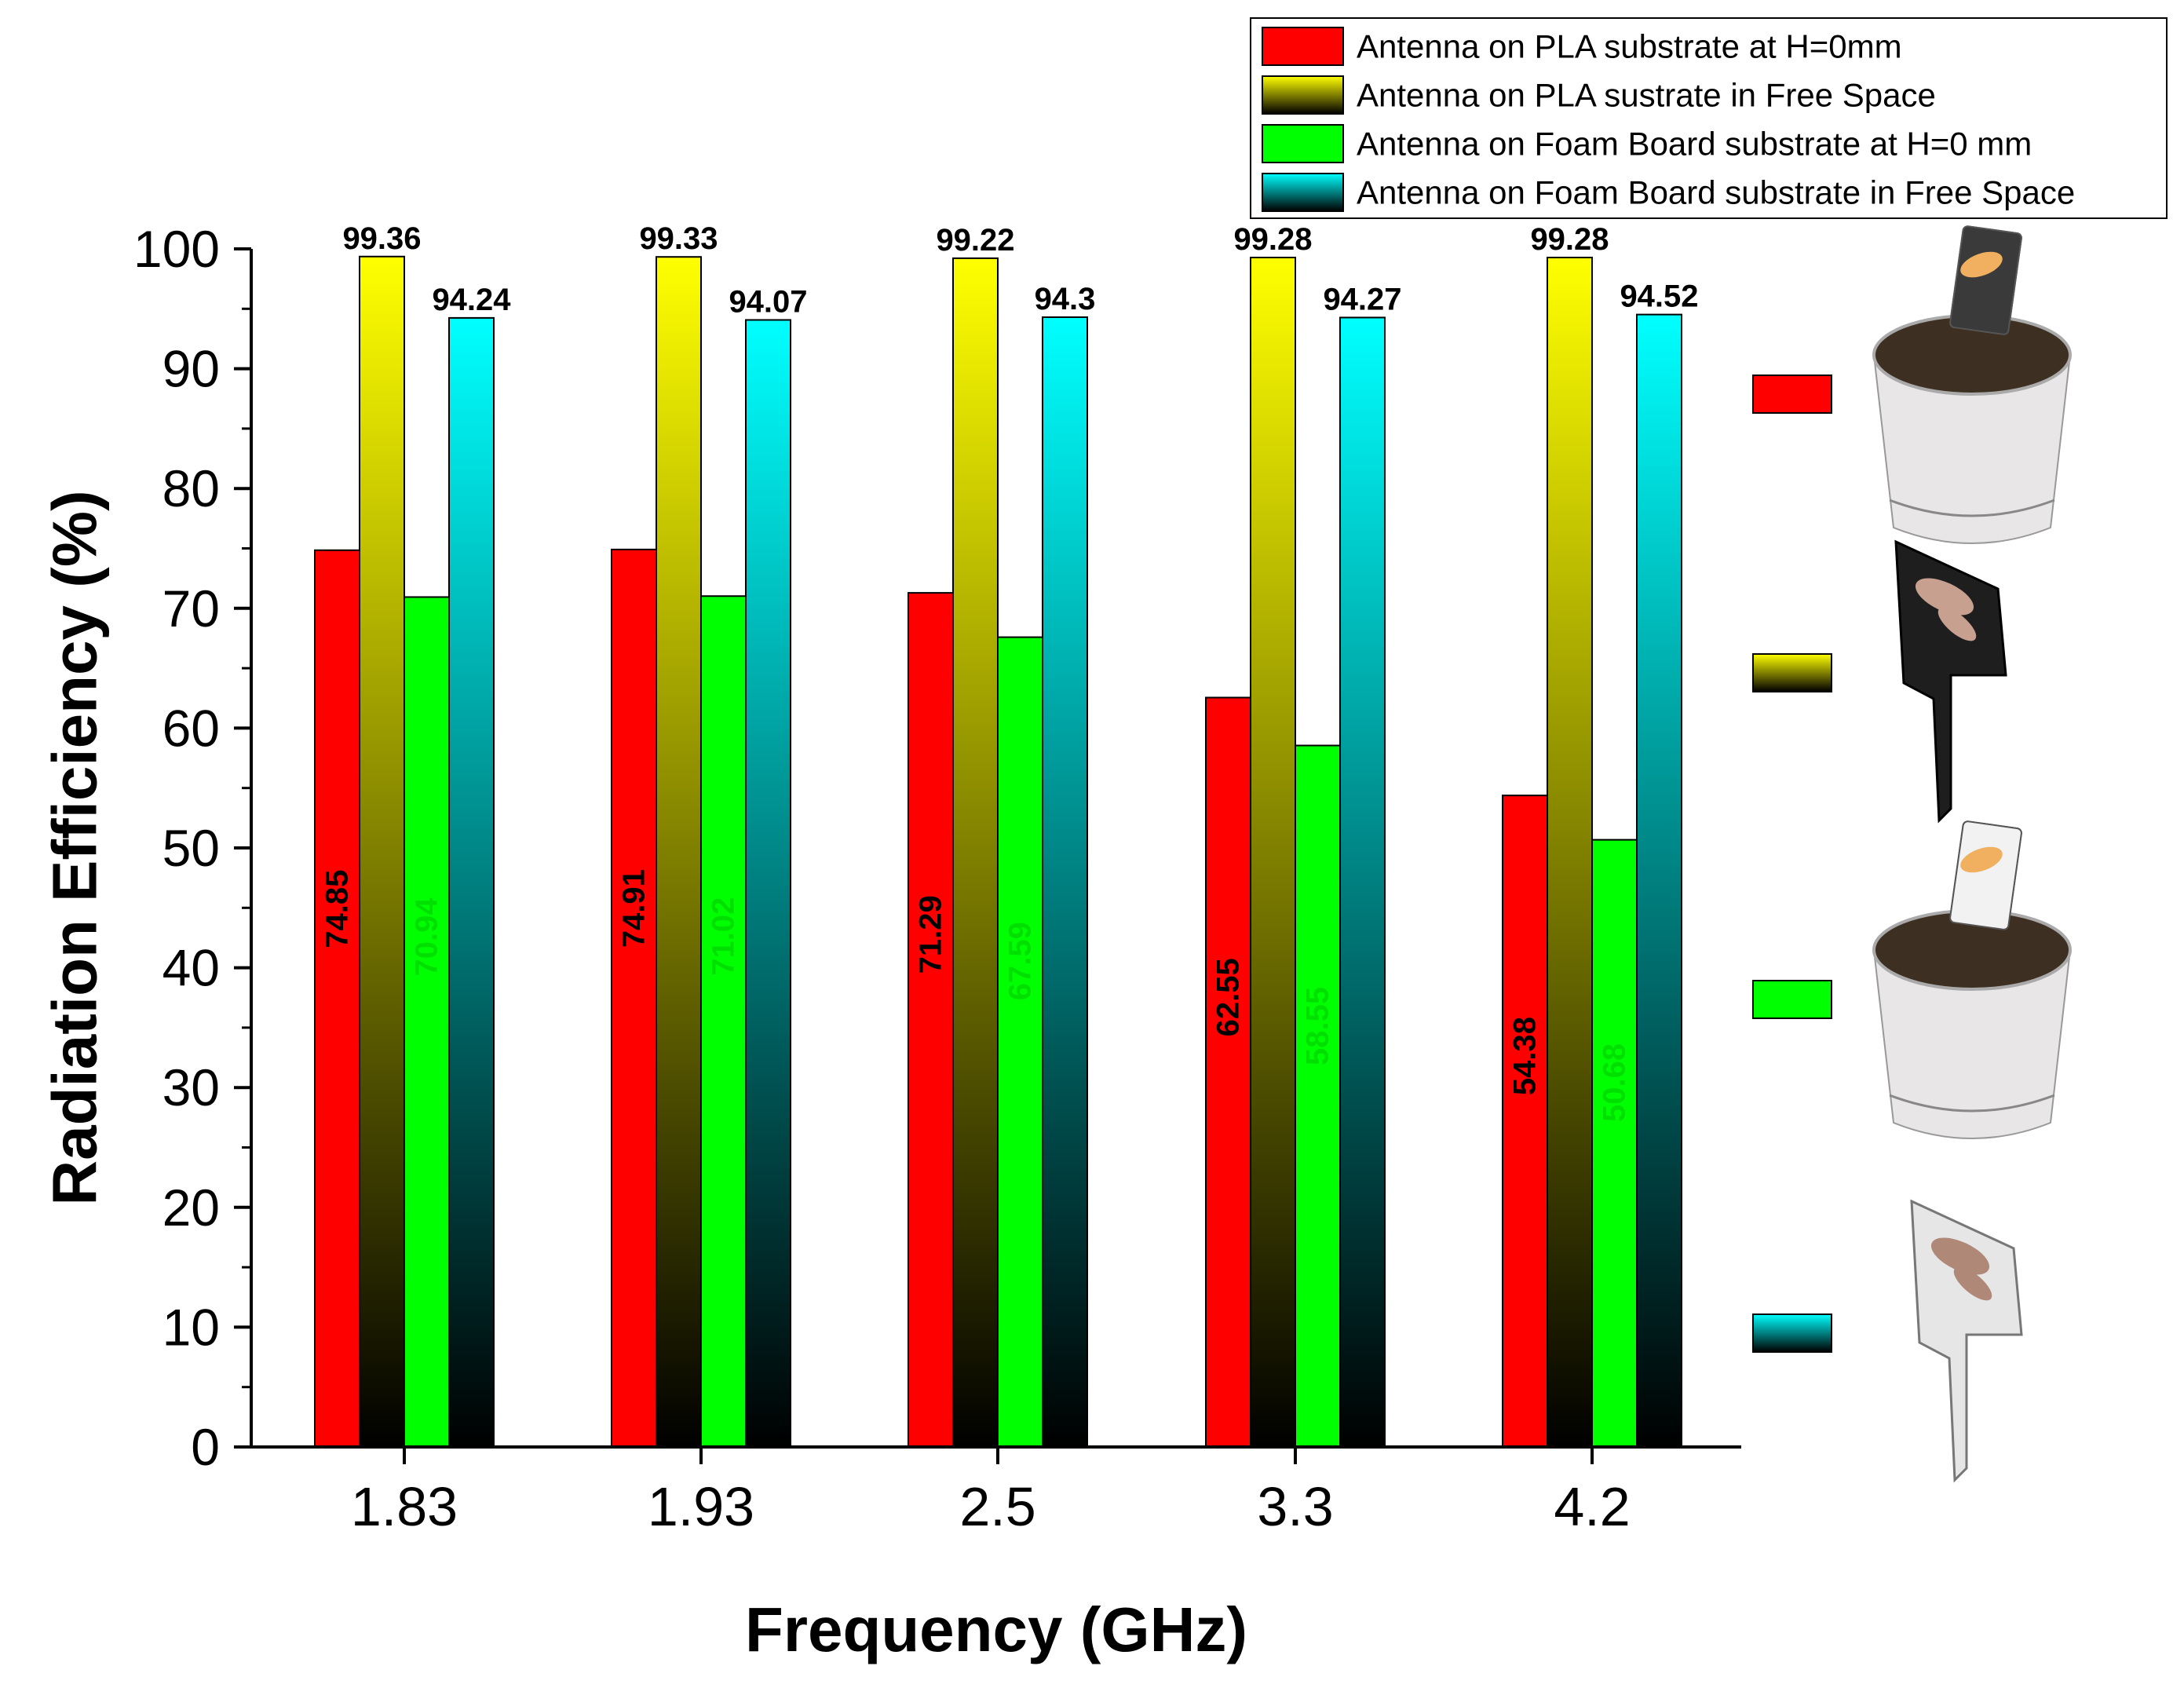 The width and height of the screenshot is (2184, 1688). I want to click on data-label-3-0: 62.55, so click(1228, 997).